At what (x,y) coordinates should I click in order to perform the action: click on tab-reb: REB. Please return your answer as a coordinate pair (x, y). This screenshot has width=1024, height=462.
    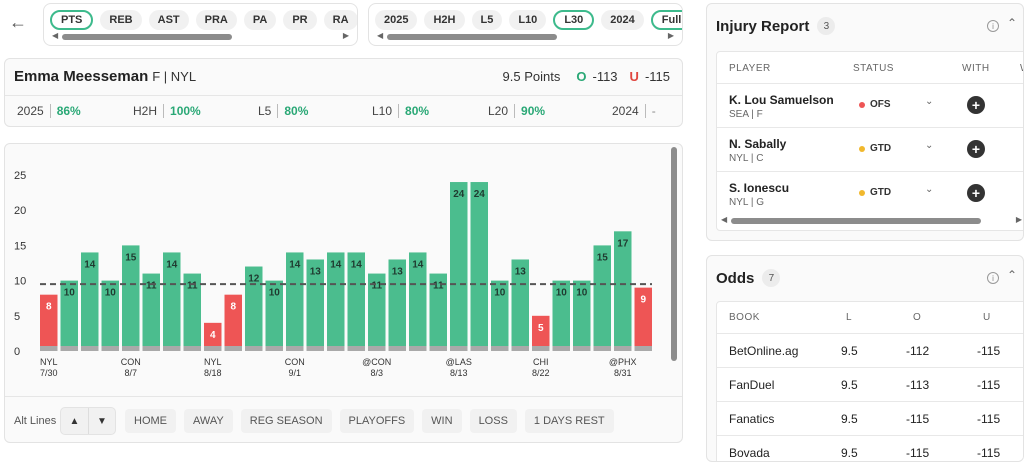
    Looking at the image, I should click on (121, 20).